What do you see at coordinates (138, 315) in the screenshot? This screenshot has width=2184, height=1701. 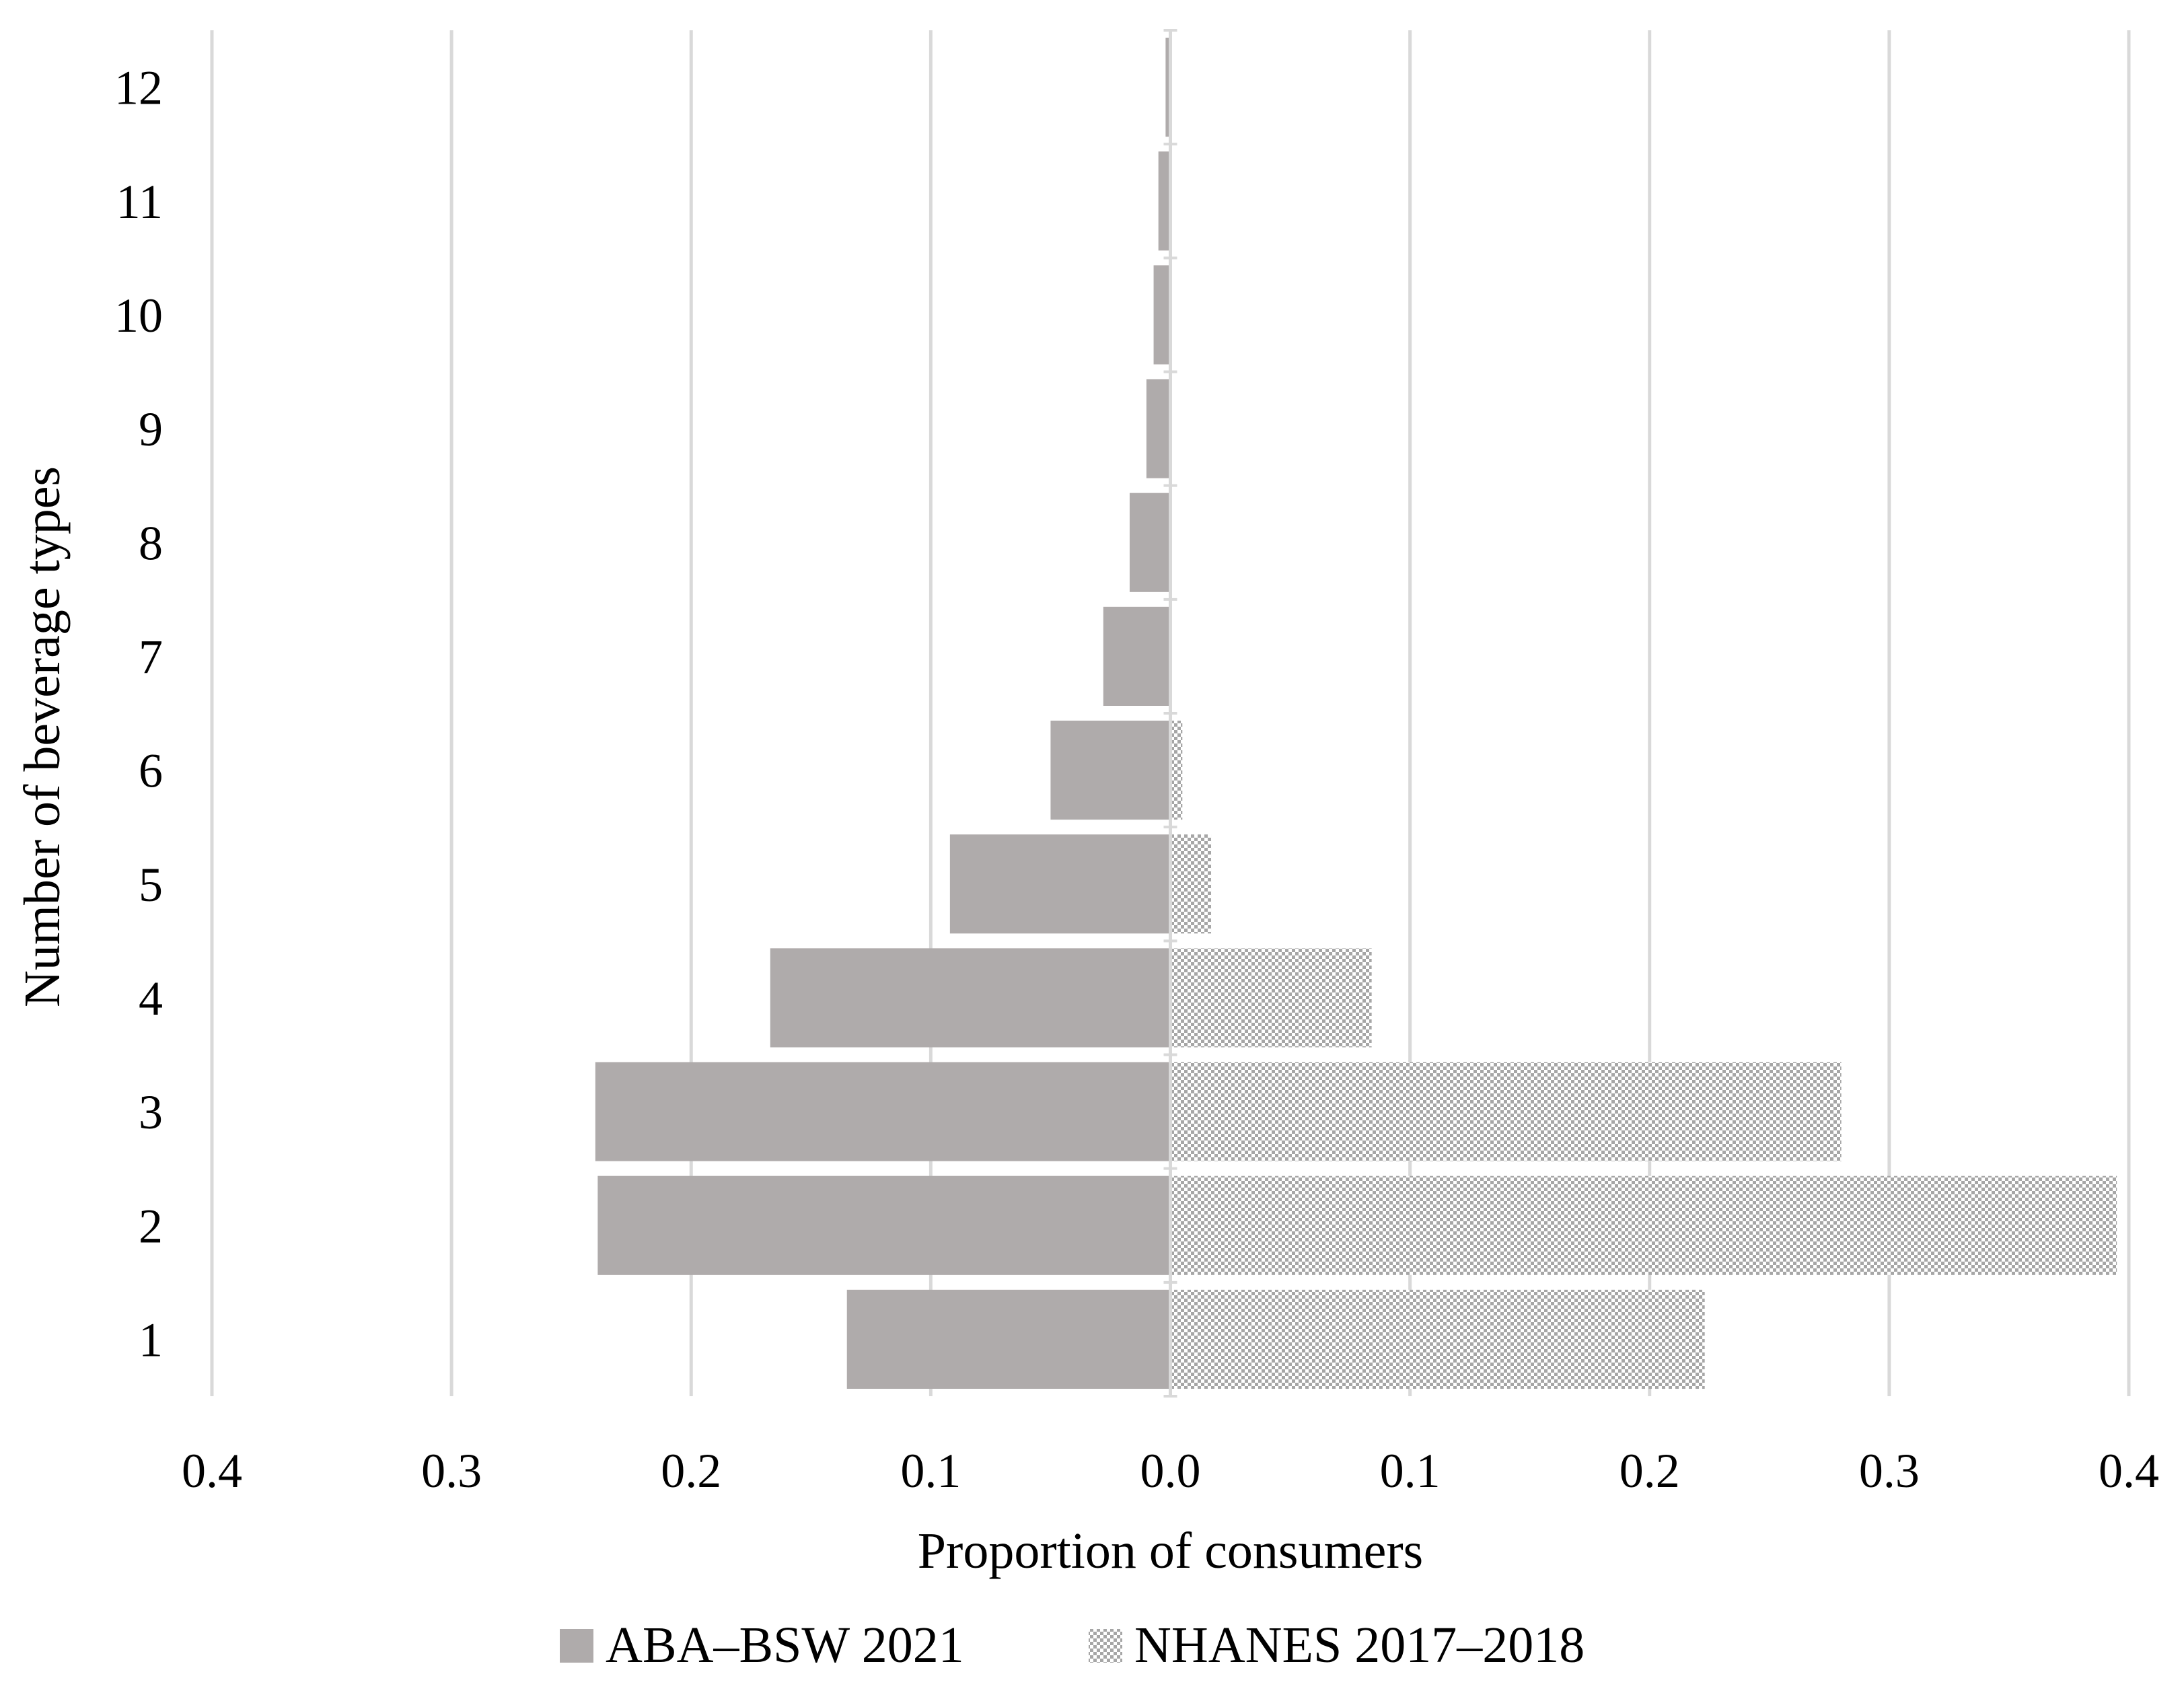 I see `y-tick-label: 10` at bounding box center [138, 315].